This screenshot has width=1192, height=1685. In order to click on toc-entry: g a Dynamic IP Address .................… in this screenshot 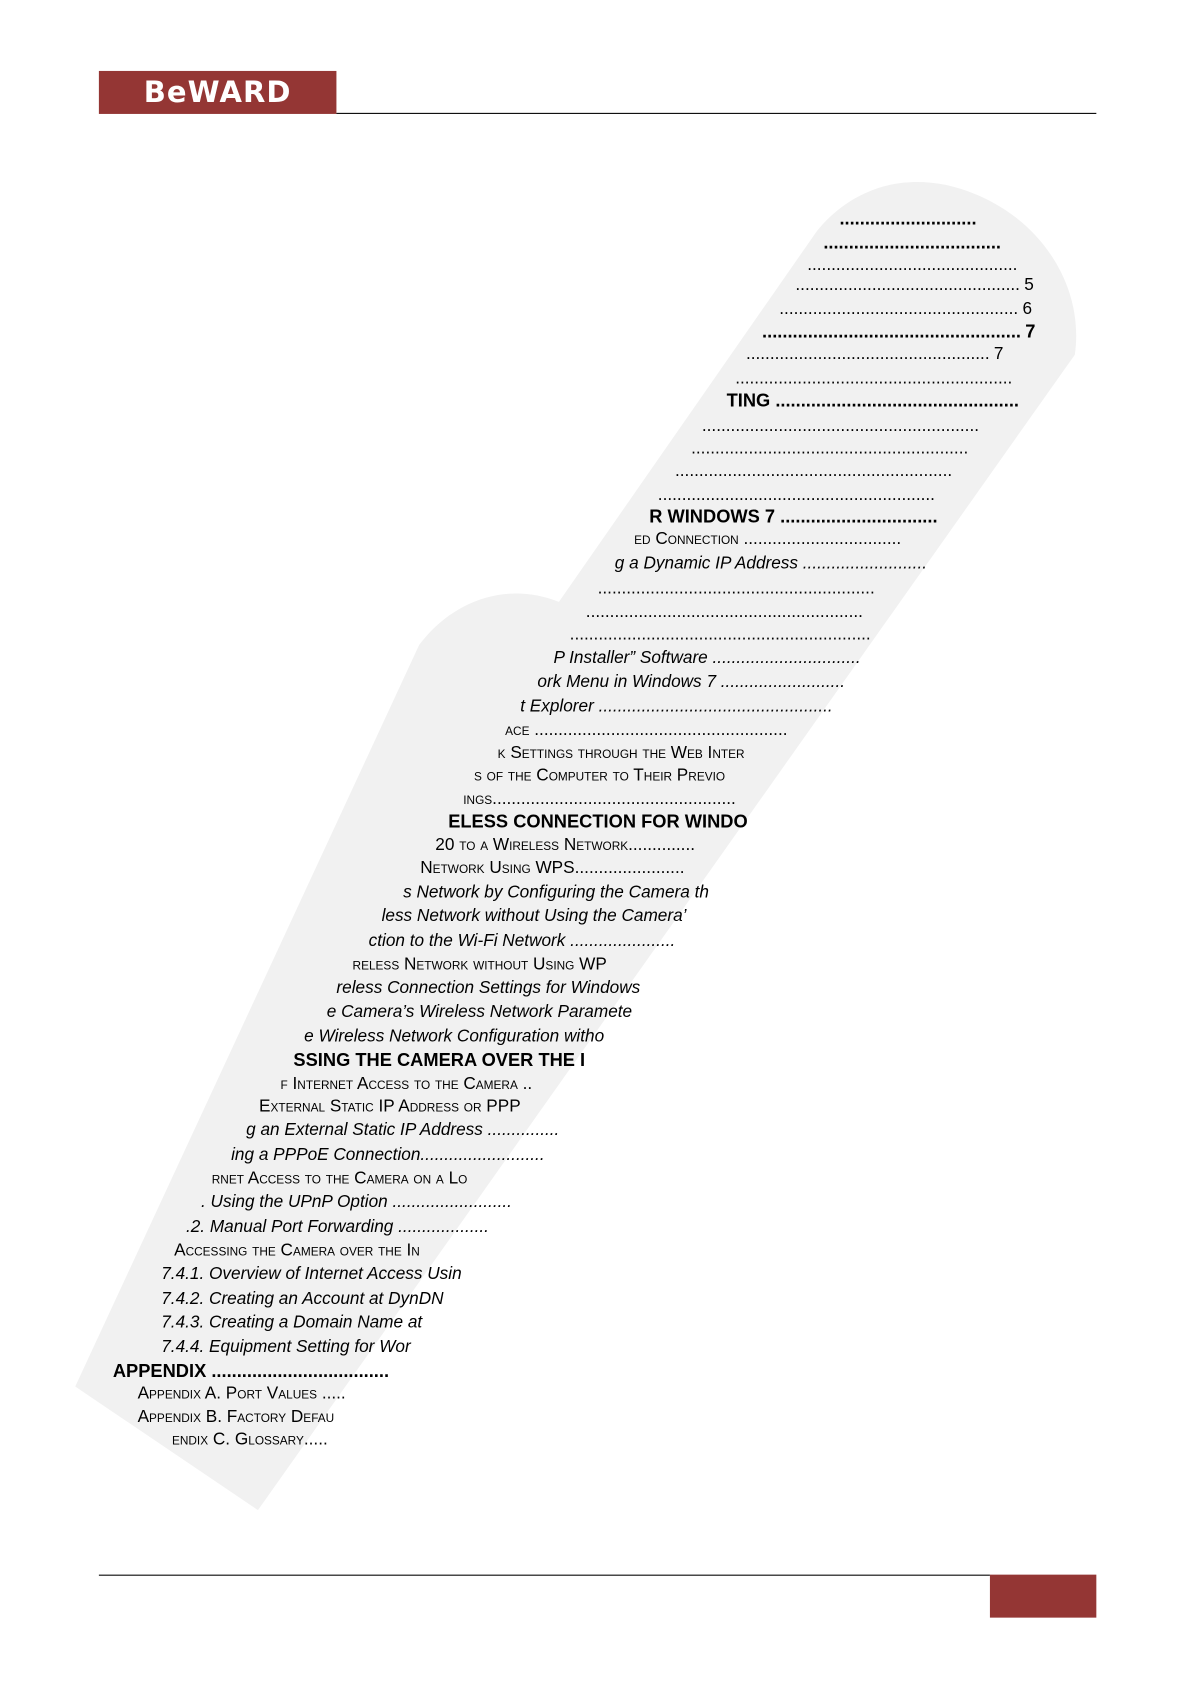, I will do `click(771, 564)`.